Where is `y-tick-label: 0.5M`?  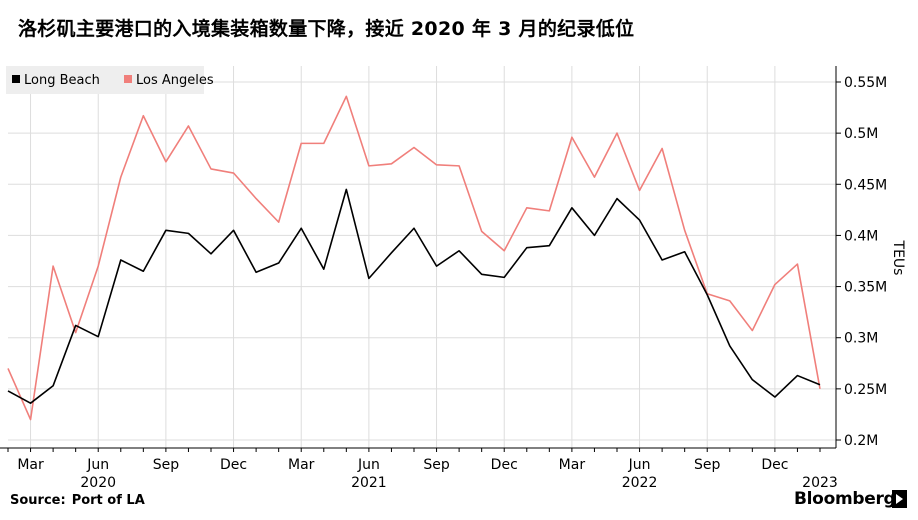 y-tick-label: 0.5M is located at coordinates (861, 134).